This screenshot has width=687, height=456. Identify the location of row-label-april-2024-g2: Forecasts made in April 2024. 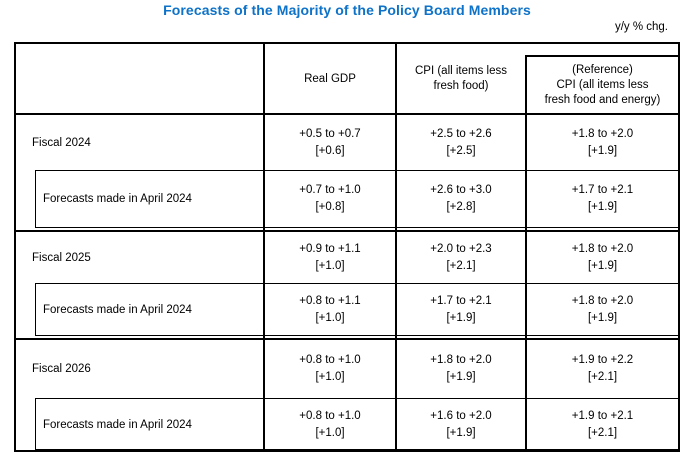
(139, 310).